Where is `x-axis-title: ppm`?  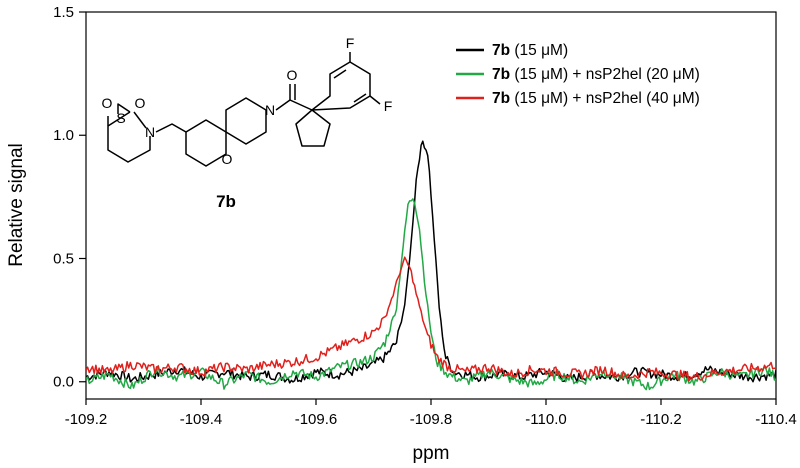
x-axis-title: ppm is located at coordinates (431, 453).